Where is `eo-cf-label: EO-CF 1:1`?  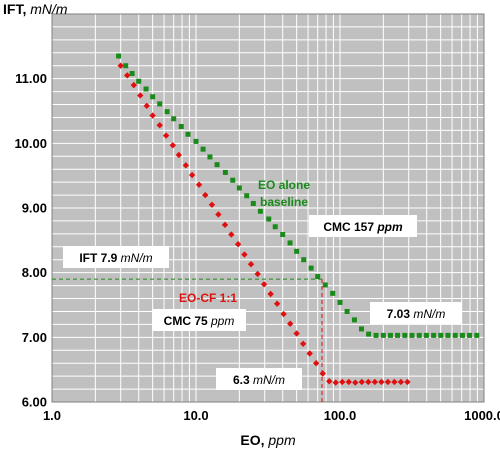
eo-cf-label: EO-CF 1:1 is located at coordinates (208, 298).